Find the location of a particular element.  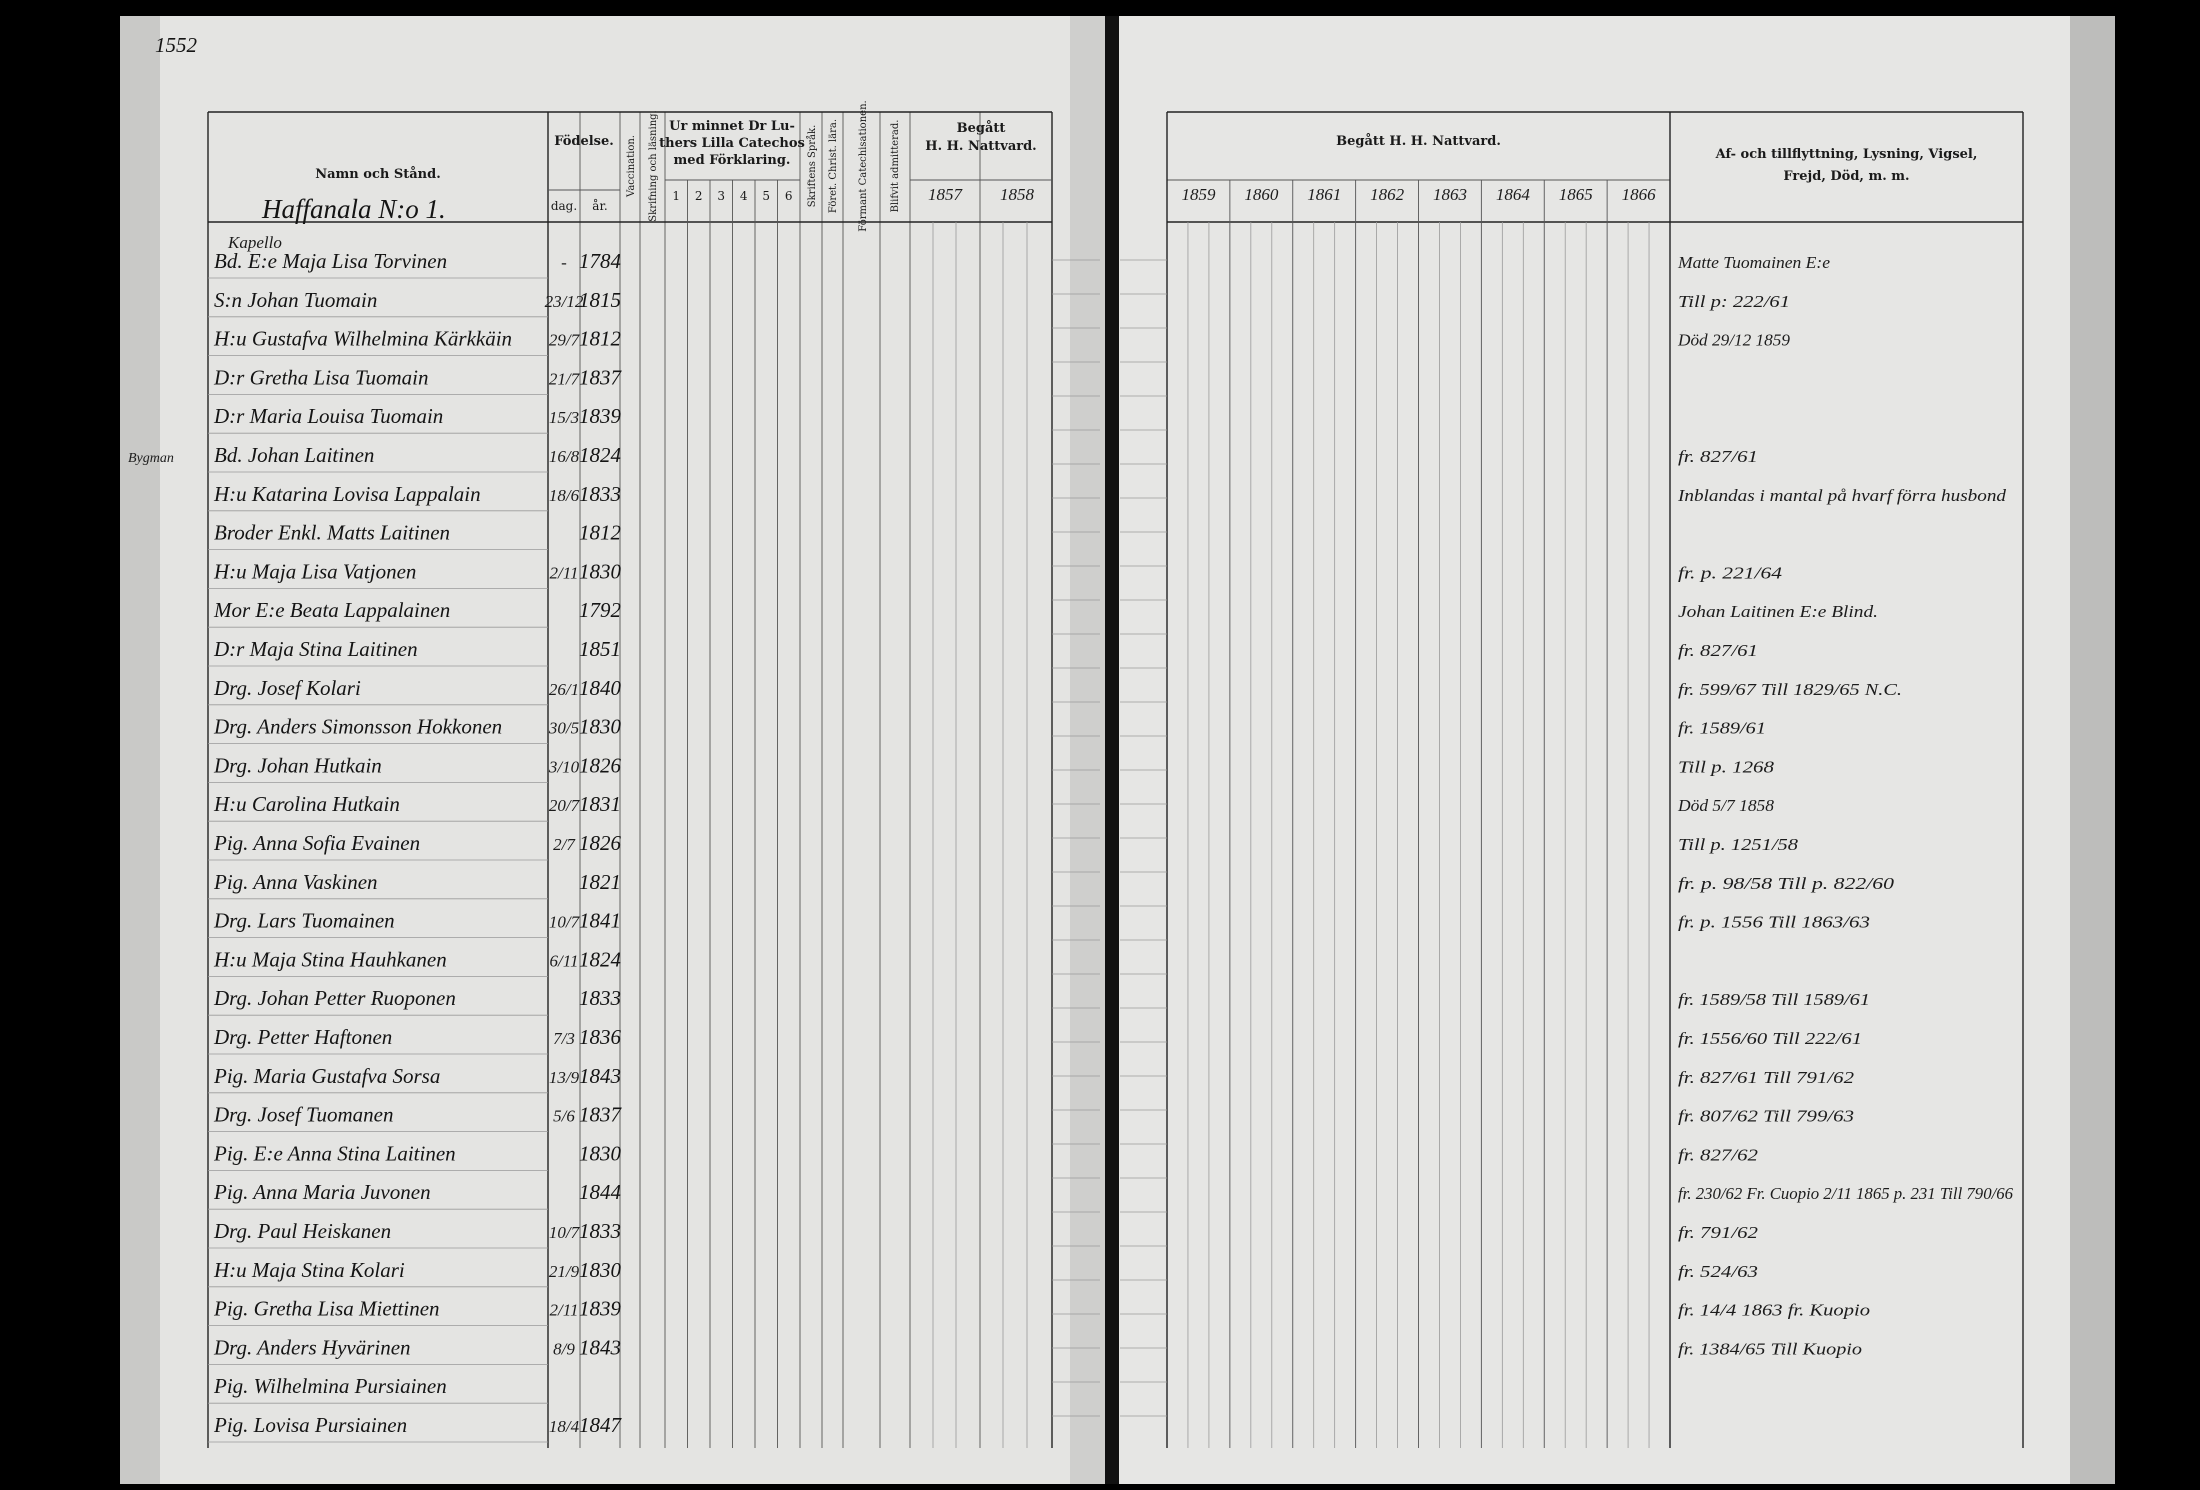

person-name: Drg. Josef Kolari is located at coordinates (287, 688).